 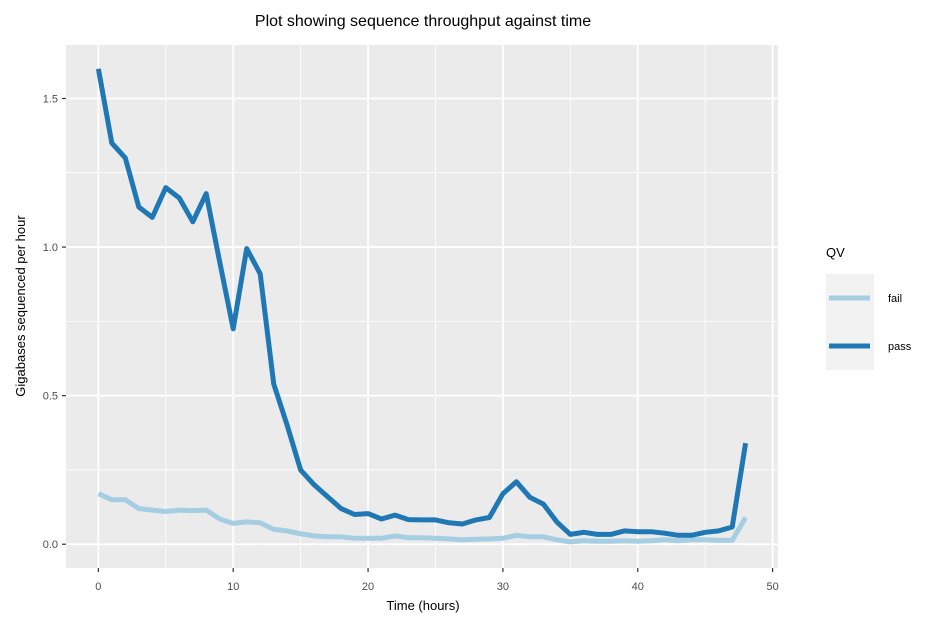 What do you see at coordinates (368, 587) in the screenshot?
I see `x-tick-label: 20` at bounding box center [368, 587].